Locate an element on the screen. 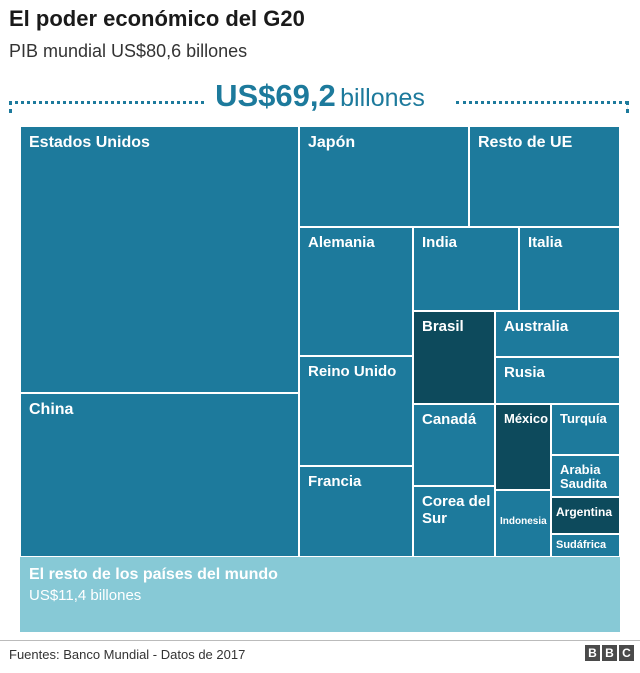 The height and width of the screenshot is (673, 640). treemap-tile-label: Turquía is located at coordinates (583, 418).